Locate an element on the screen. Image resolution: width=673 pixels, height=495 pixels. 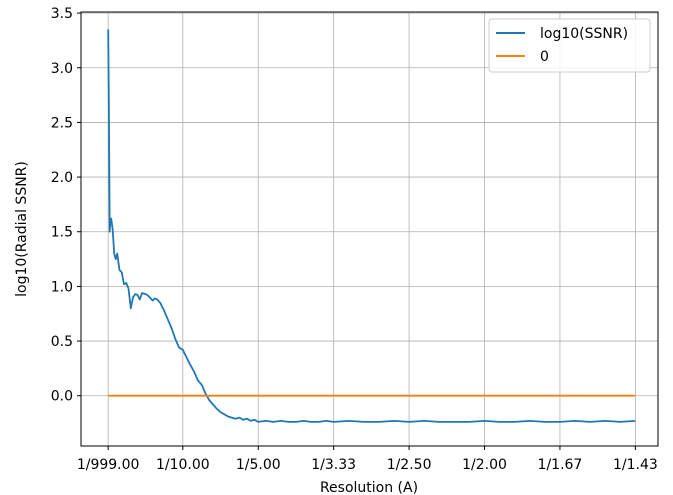
legend-label-ssnr: log10(SSNR) is located at coordinates (584, 34).